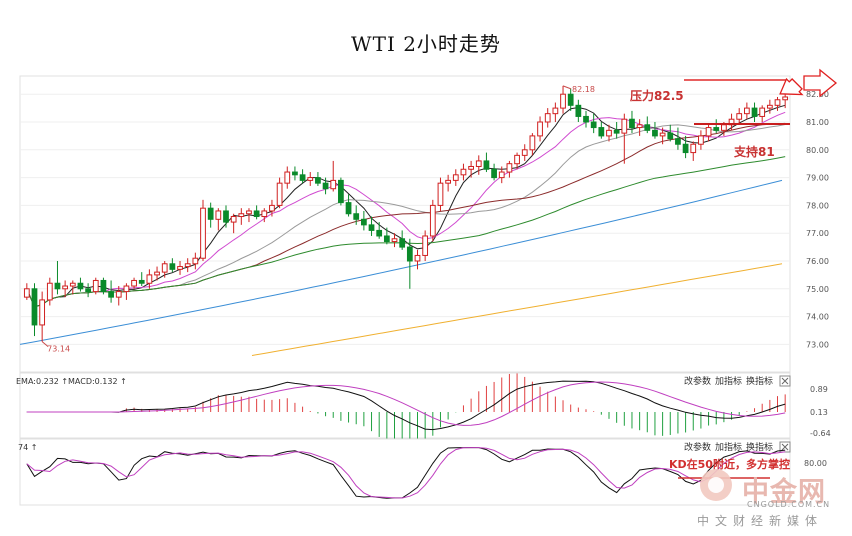 The width and height of the screenshot is (852, 536). Describe the element at coordinates (759, 447) in the screenshot. I see `kdj-button-3: 换指标` at that location.